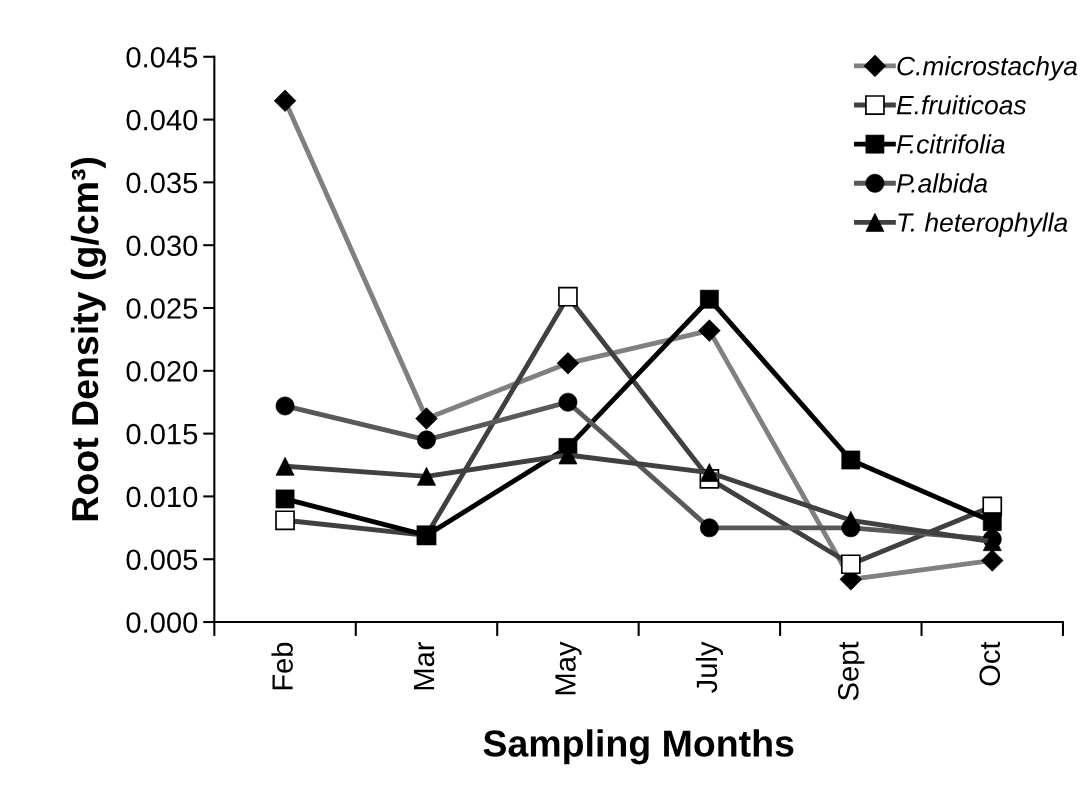 This screenshot has height=811, width=1088. Describe the element at coordinates (983, 225) in the screenshot. I see `legend-label: T. heterophylla` at that location.